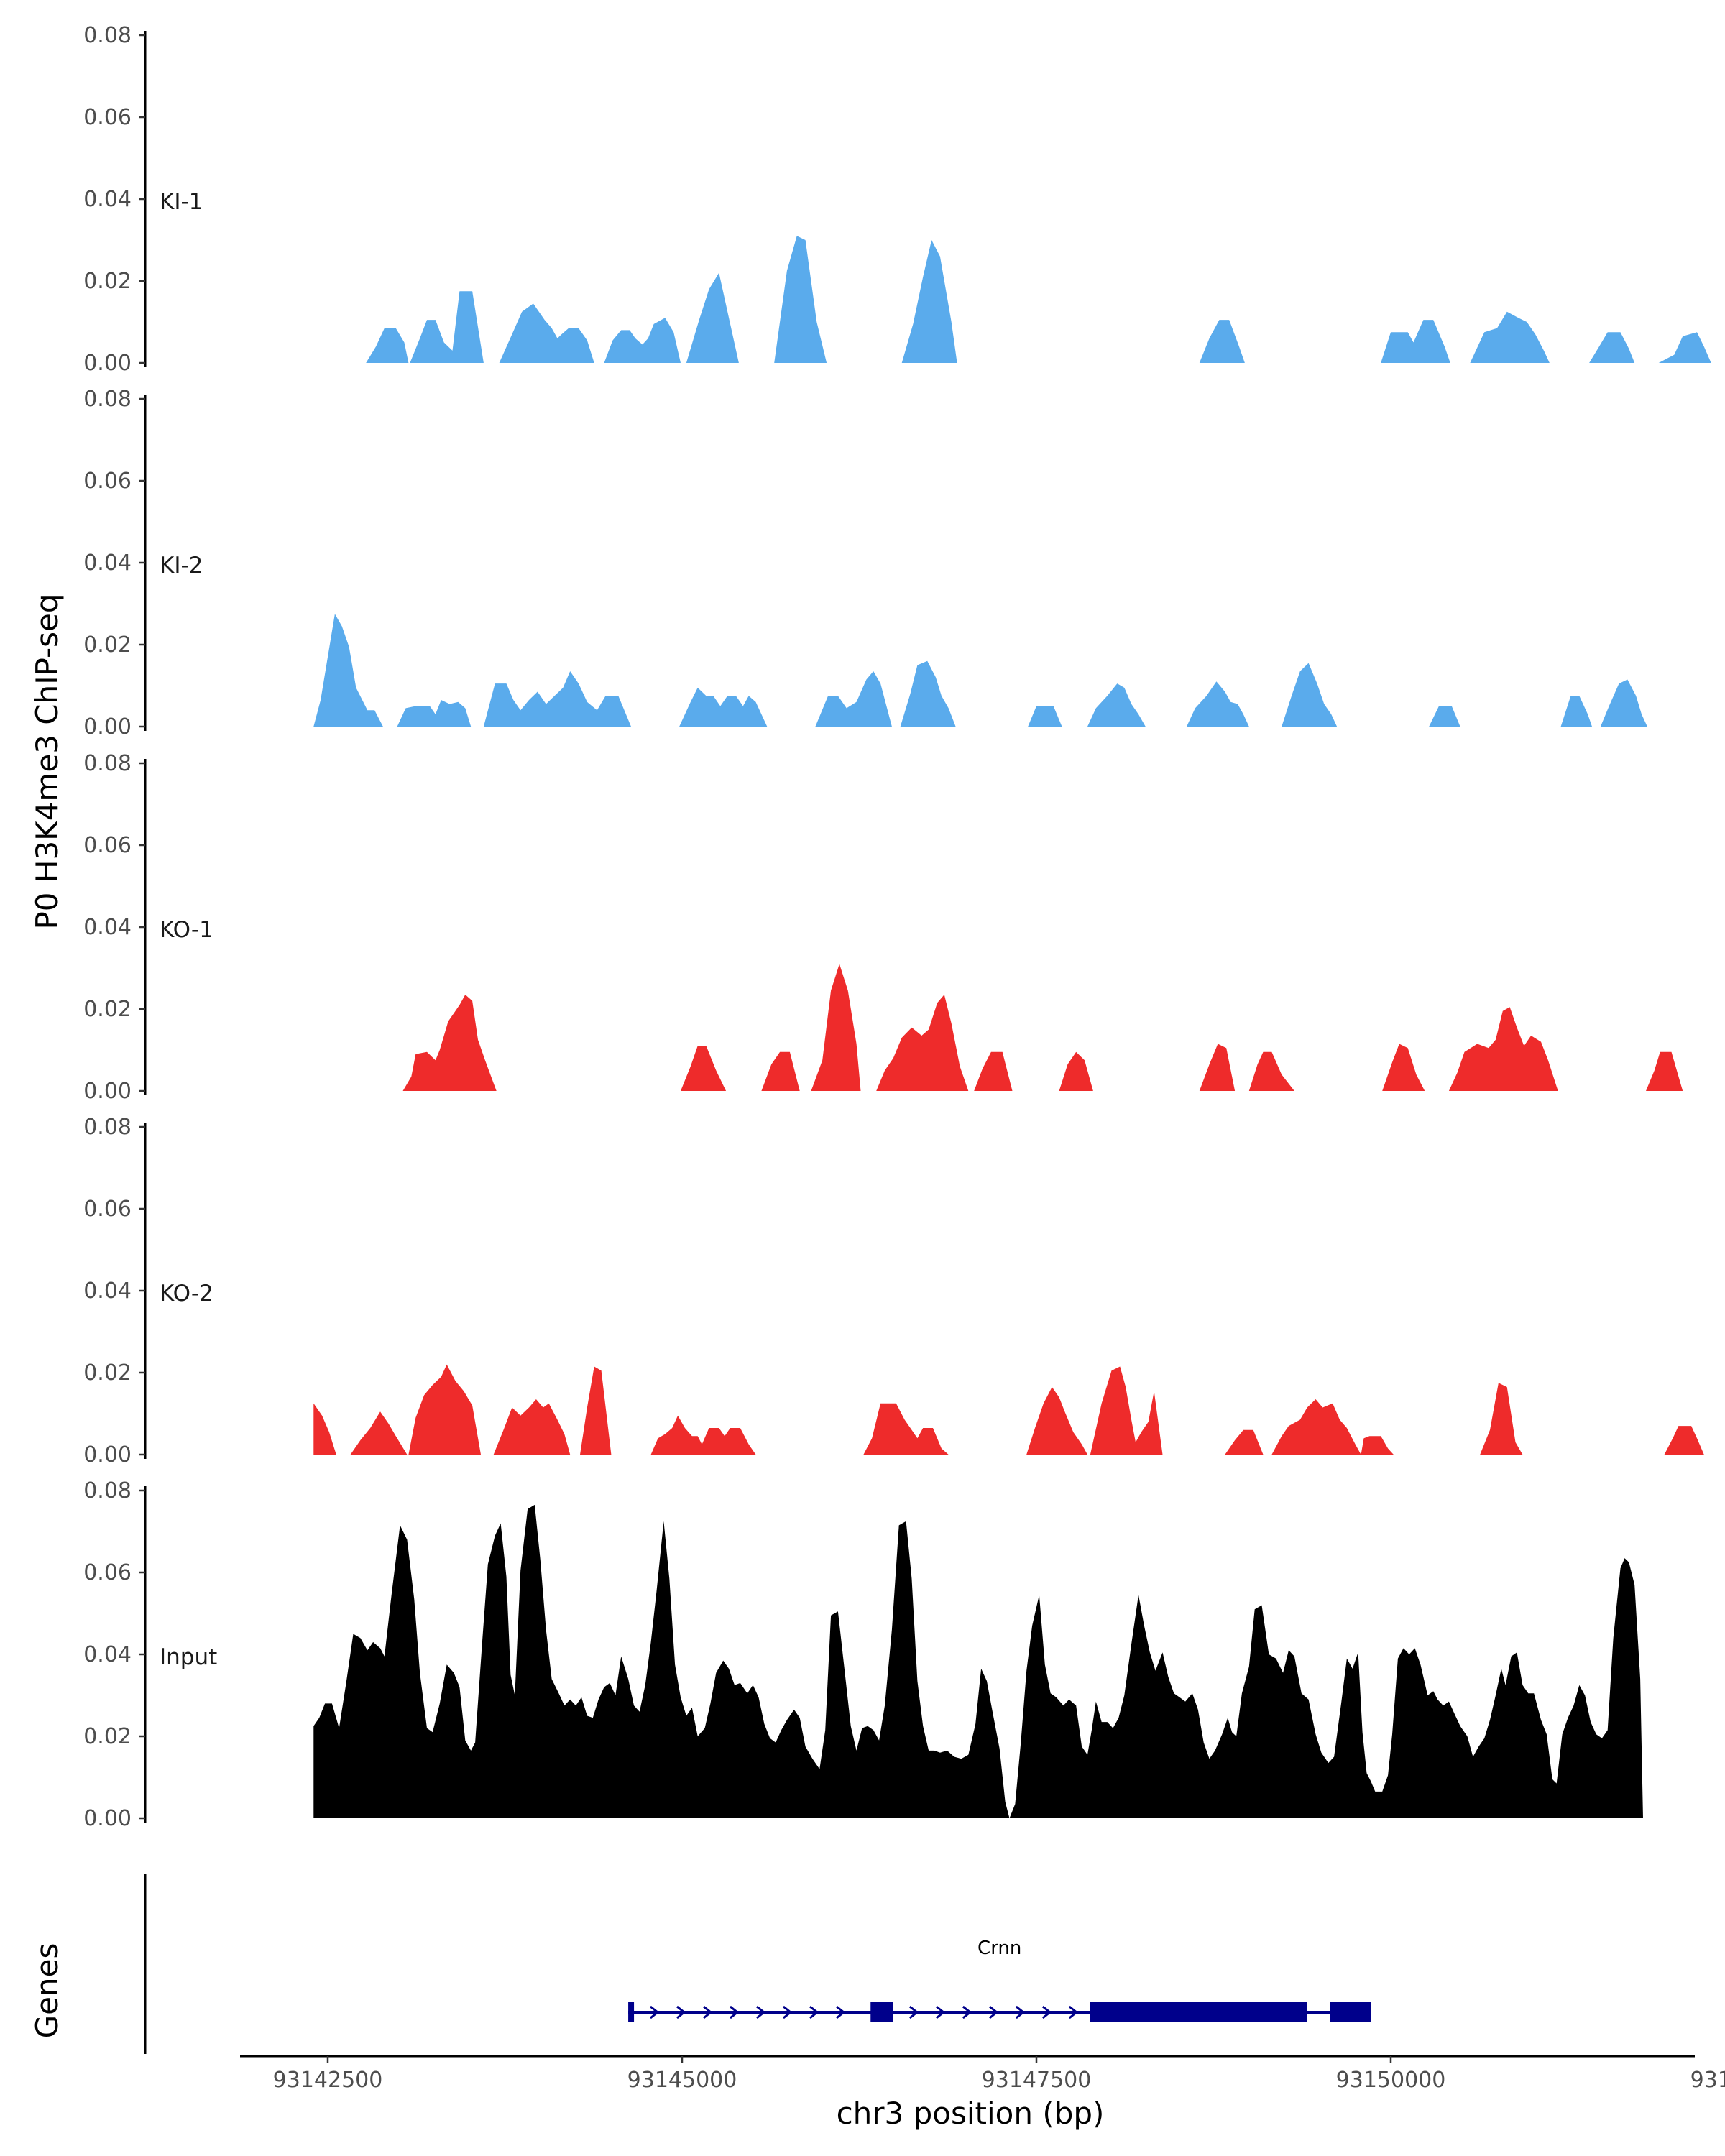 This screenshot has width=1725, height=2156. I want to click on track-input: 0.00 0.02 0.04 0.06 0.08 Input, so click(863, 1654).